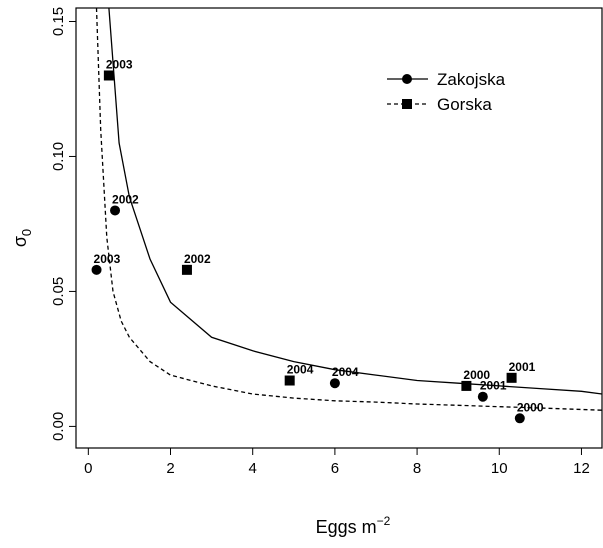  I want to click on x-tick-label: 0, so click(88, 468).